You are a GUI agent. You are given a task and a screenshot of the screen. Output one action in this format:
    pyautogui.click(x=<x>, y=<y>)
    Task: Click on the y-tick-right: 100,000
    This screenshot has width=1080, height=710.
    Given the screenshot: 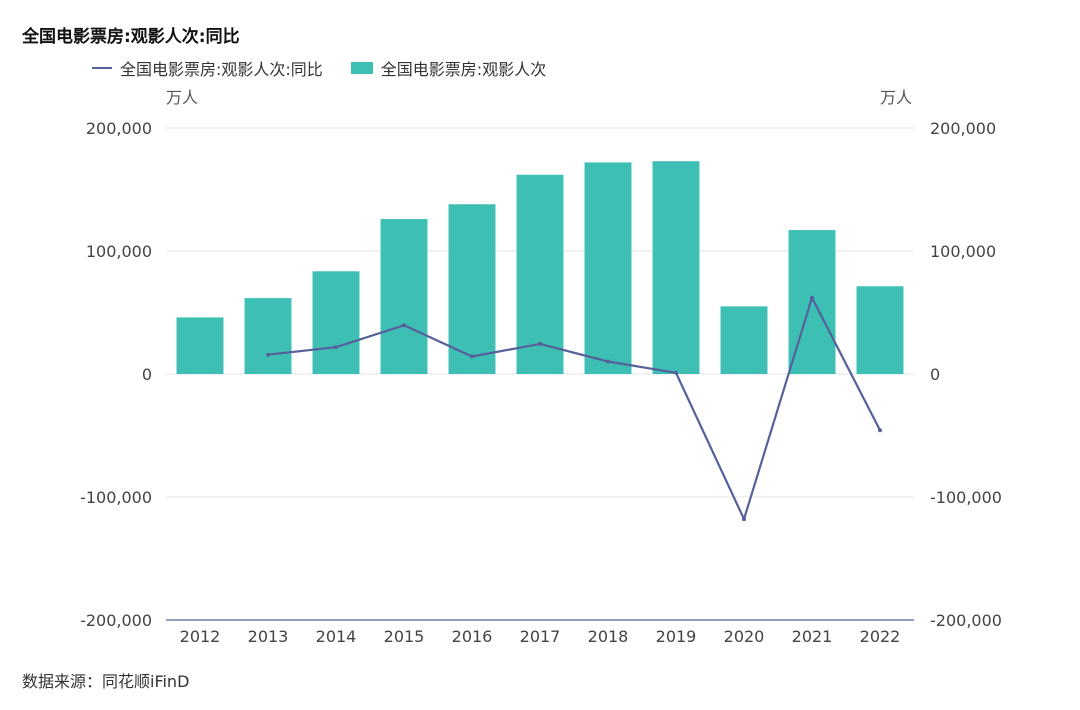 What is the action you would take?
    pyautogui.click(x=963, y=251)
    